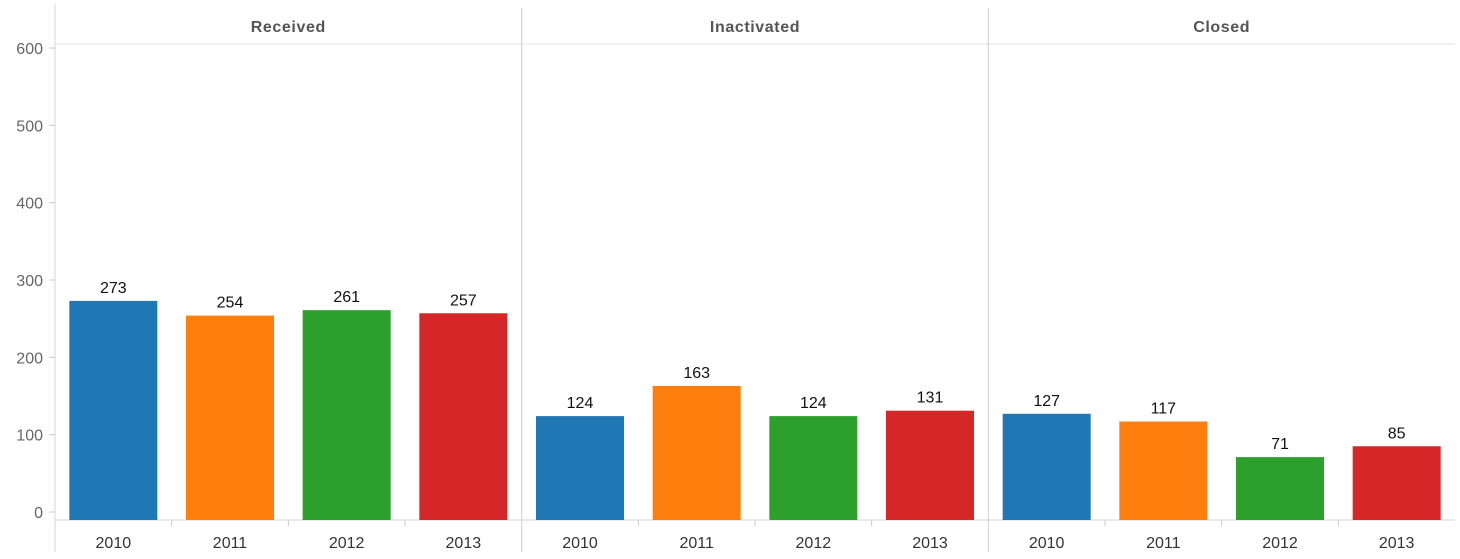 The height and width of the screenshot is (559, 1460). I want to click on y-tick-label: 200, so click(29, 358).